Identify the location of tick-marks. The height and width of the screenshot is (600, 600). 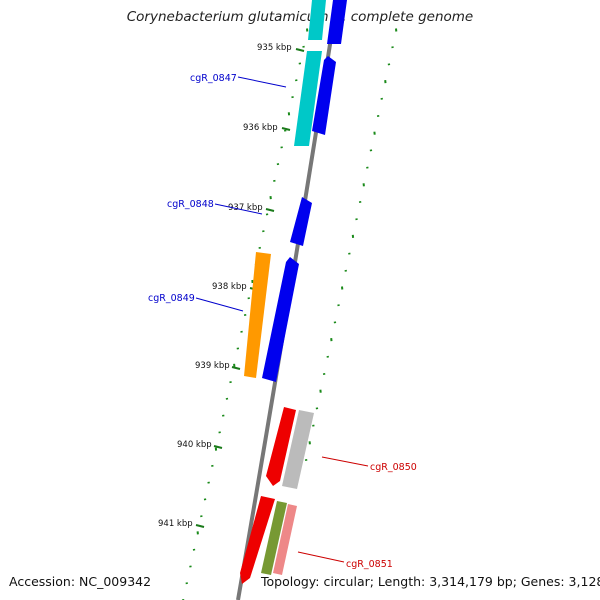
(250, 288).